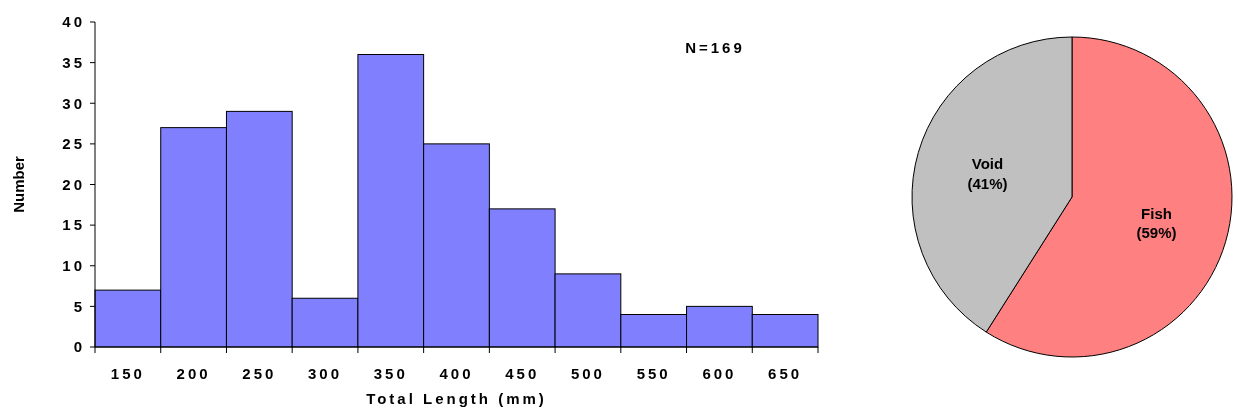 The image size is (1238, 413). Describe the element at coordinates (987, 183) in the screenshot. I see `data-label: (41%)` at that location.